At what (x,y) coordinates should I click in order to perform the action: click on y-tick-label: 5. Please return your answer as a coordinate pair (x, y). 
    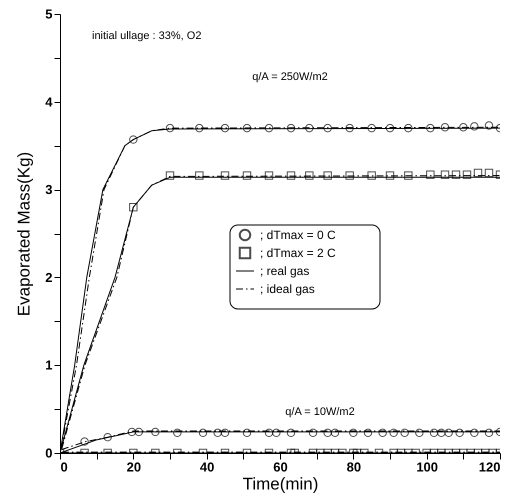
    Looking at the image, I should click on (48, 14).